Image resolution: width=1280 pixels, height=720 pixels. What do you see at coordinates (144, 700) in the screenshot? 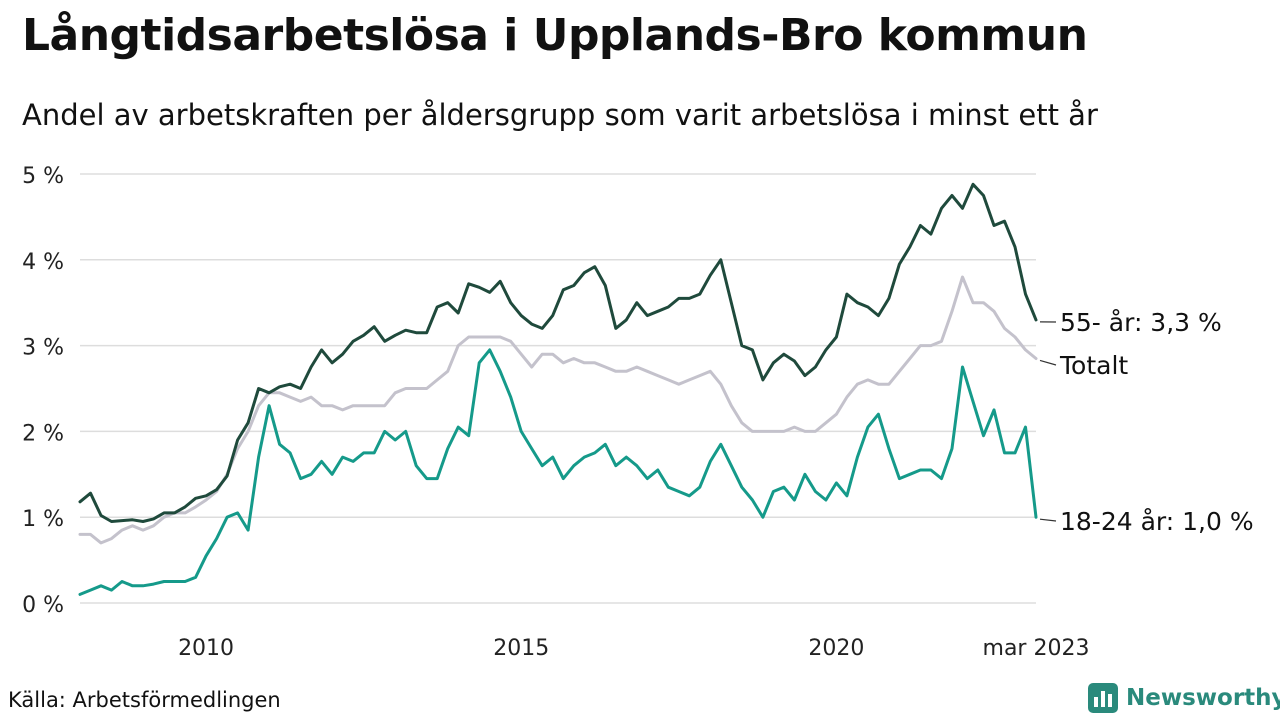
I see `source-note: Källa: Arbetsförmedlingen` at bounding box center [144, 700].